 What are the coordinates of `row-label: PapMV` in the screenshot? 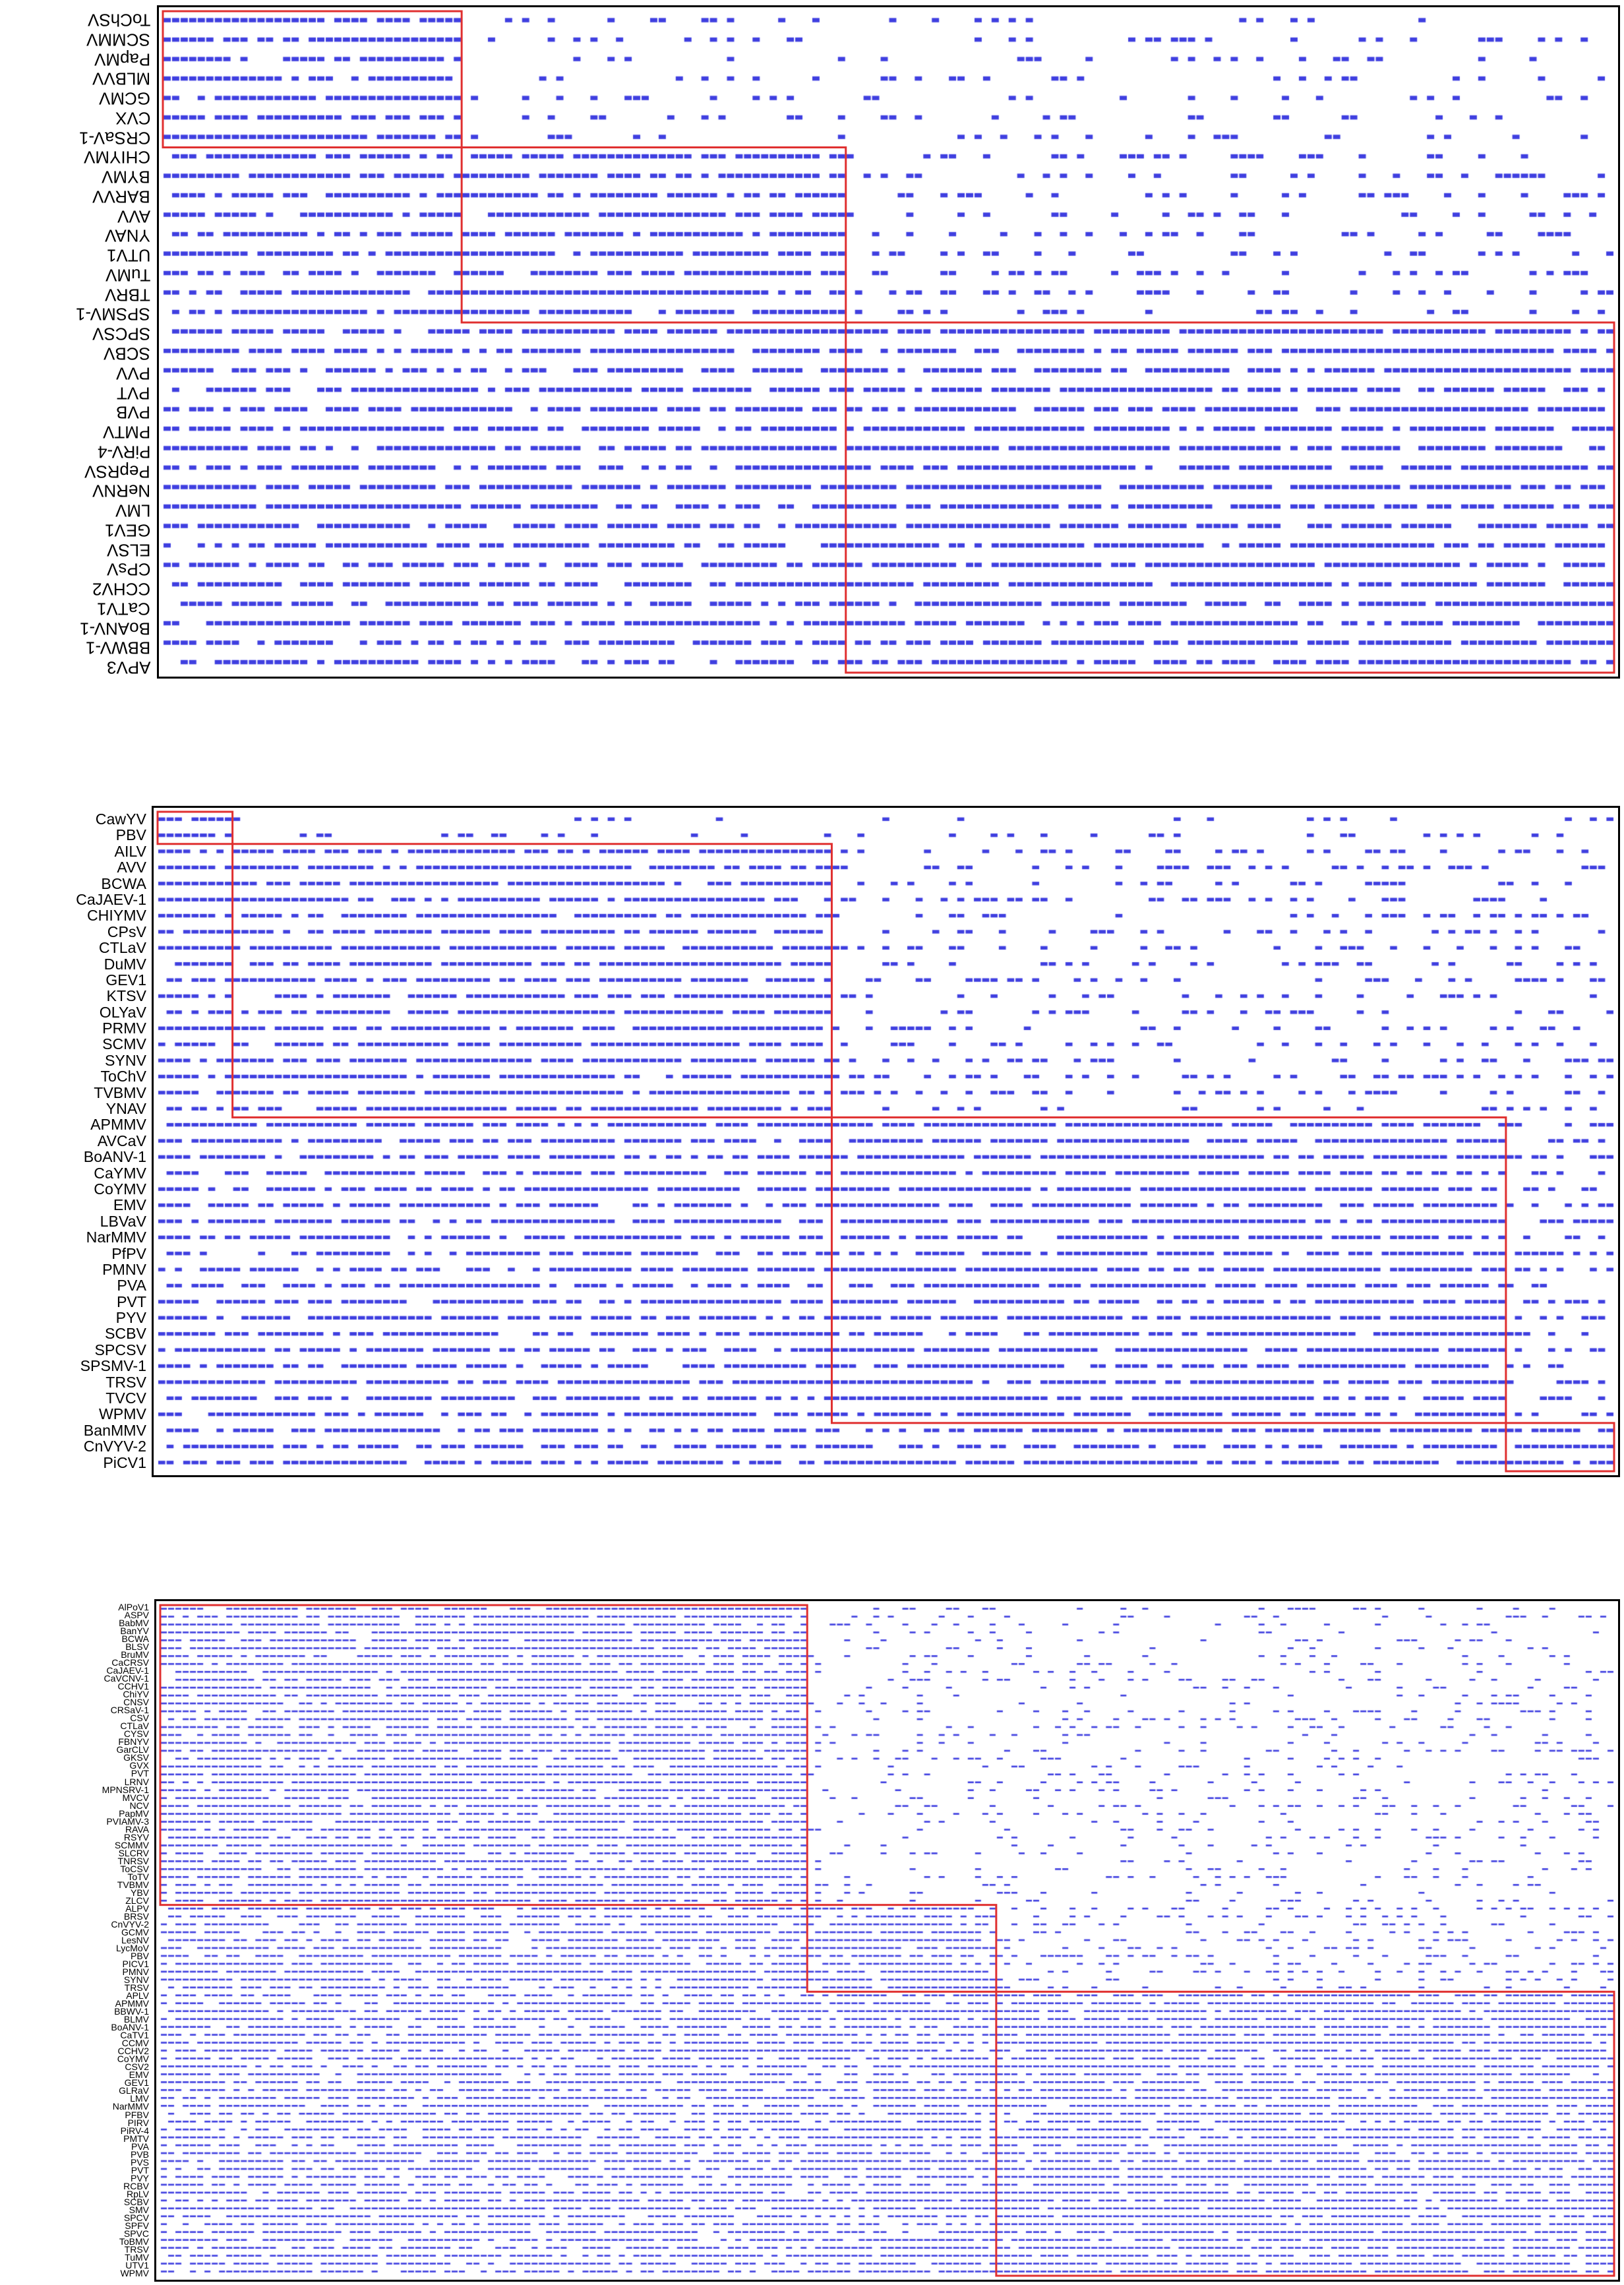 It's located at (122, 59).